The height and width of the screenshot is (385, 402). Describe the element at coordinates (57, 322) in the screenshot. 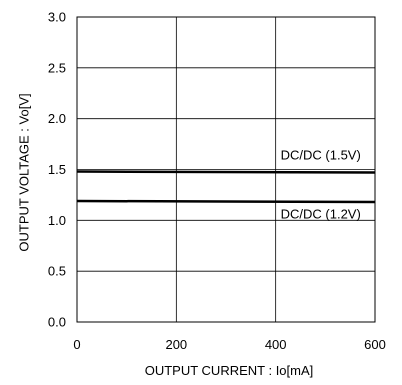

I see `y-tick-label: 0.0` at that location.